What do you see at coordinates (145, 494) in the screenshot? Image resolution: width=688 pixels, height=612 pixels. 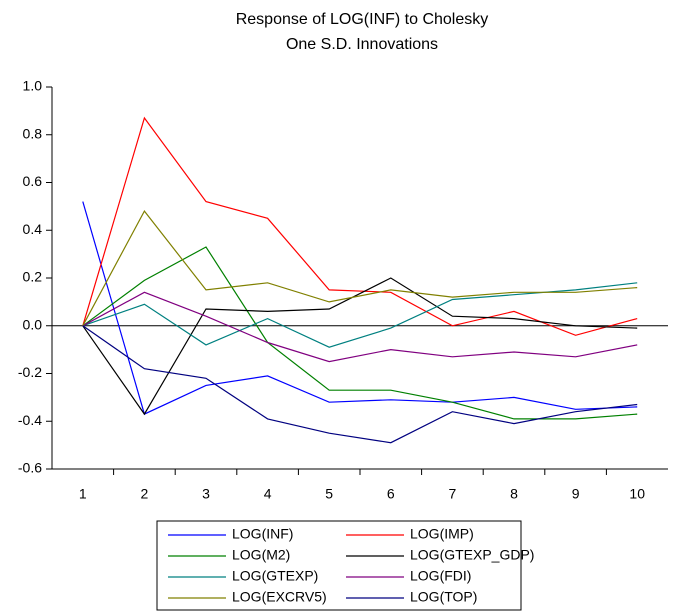 I see `x-tick-label: 2` at bounding box center [145, 494].